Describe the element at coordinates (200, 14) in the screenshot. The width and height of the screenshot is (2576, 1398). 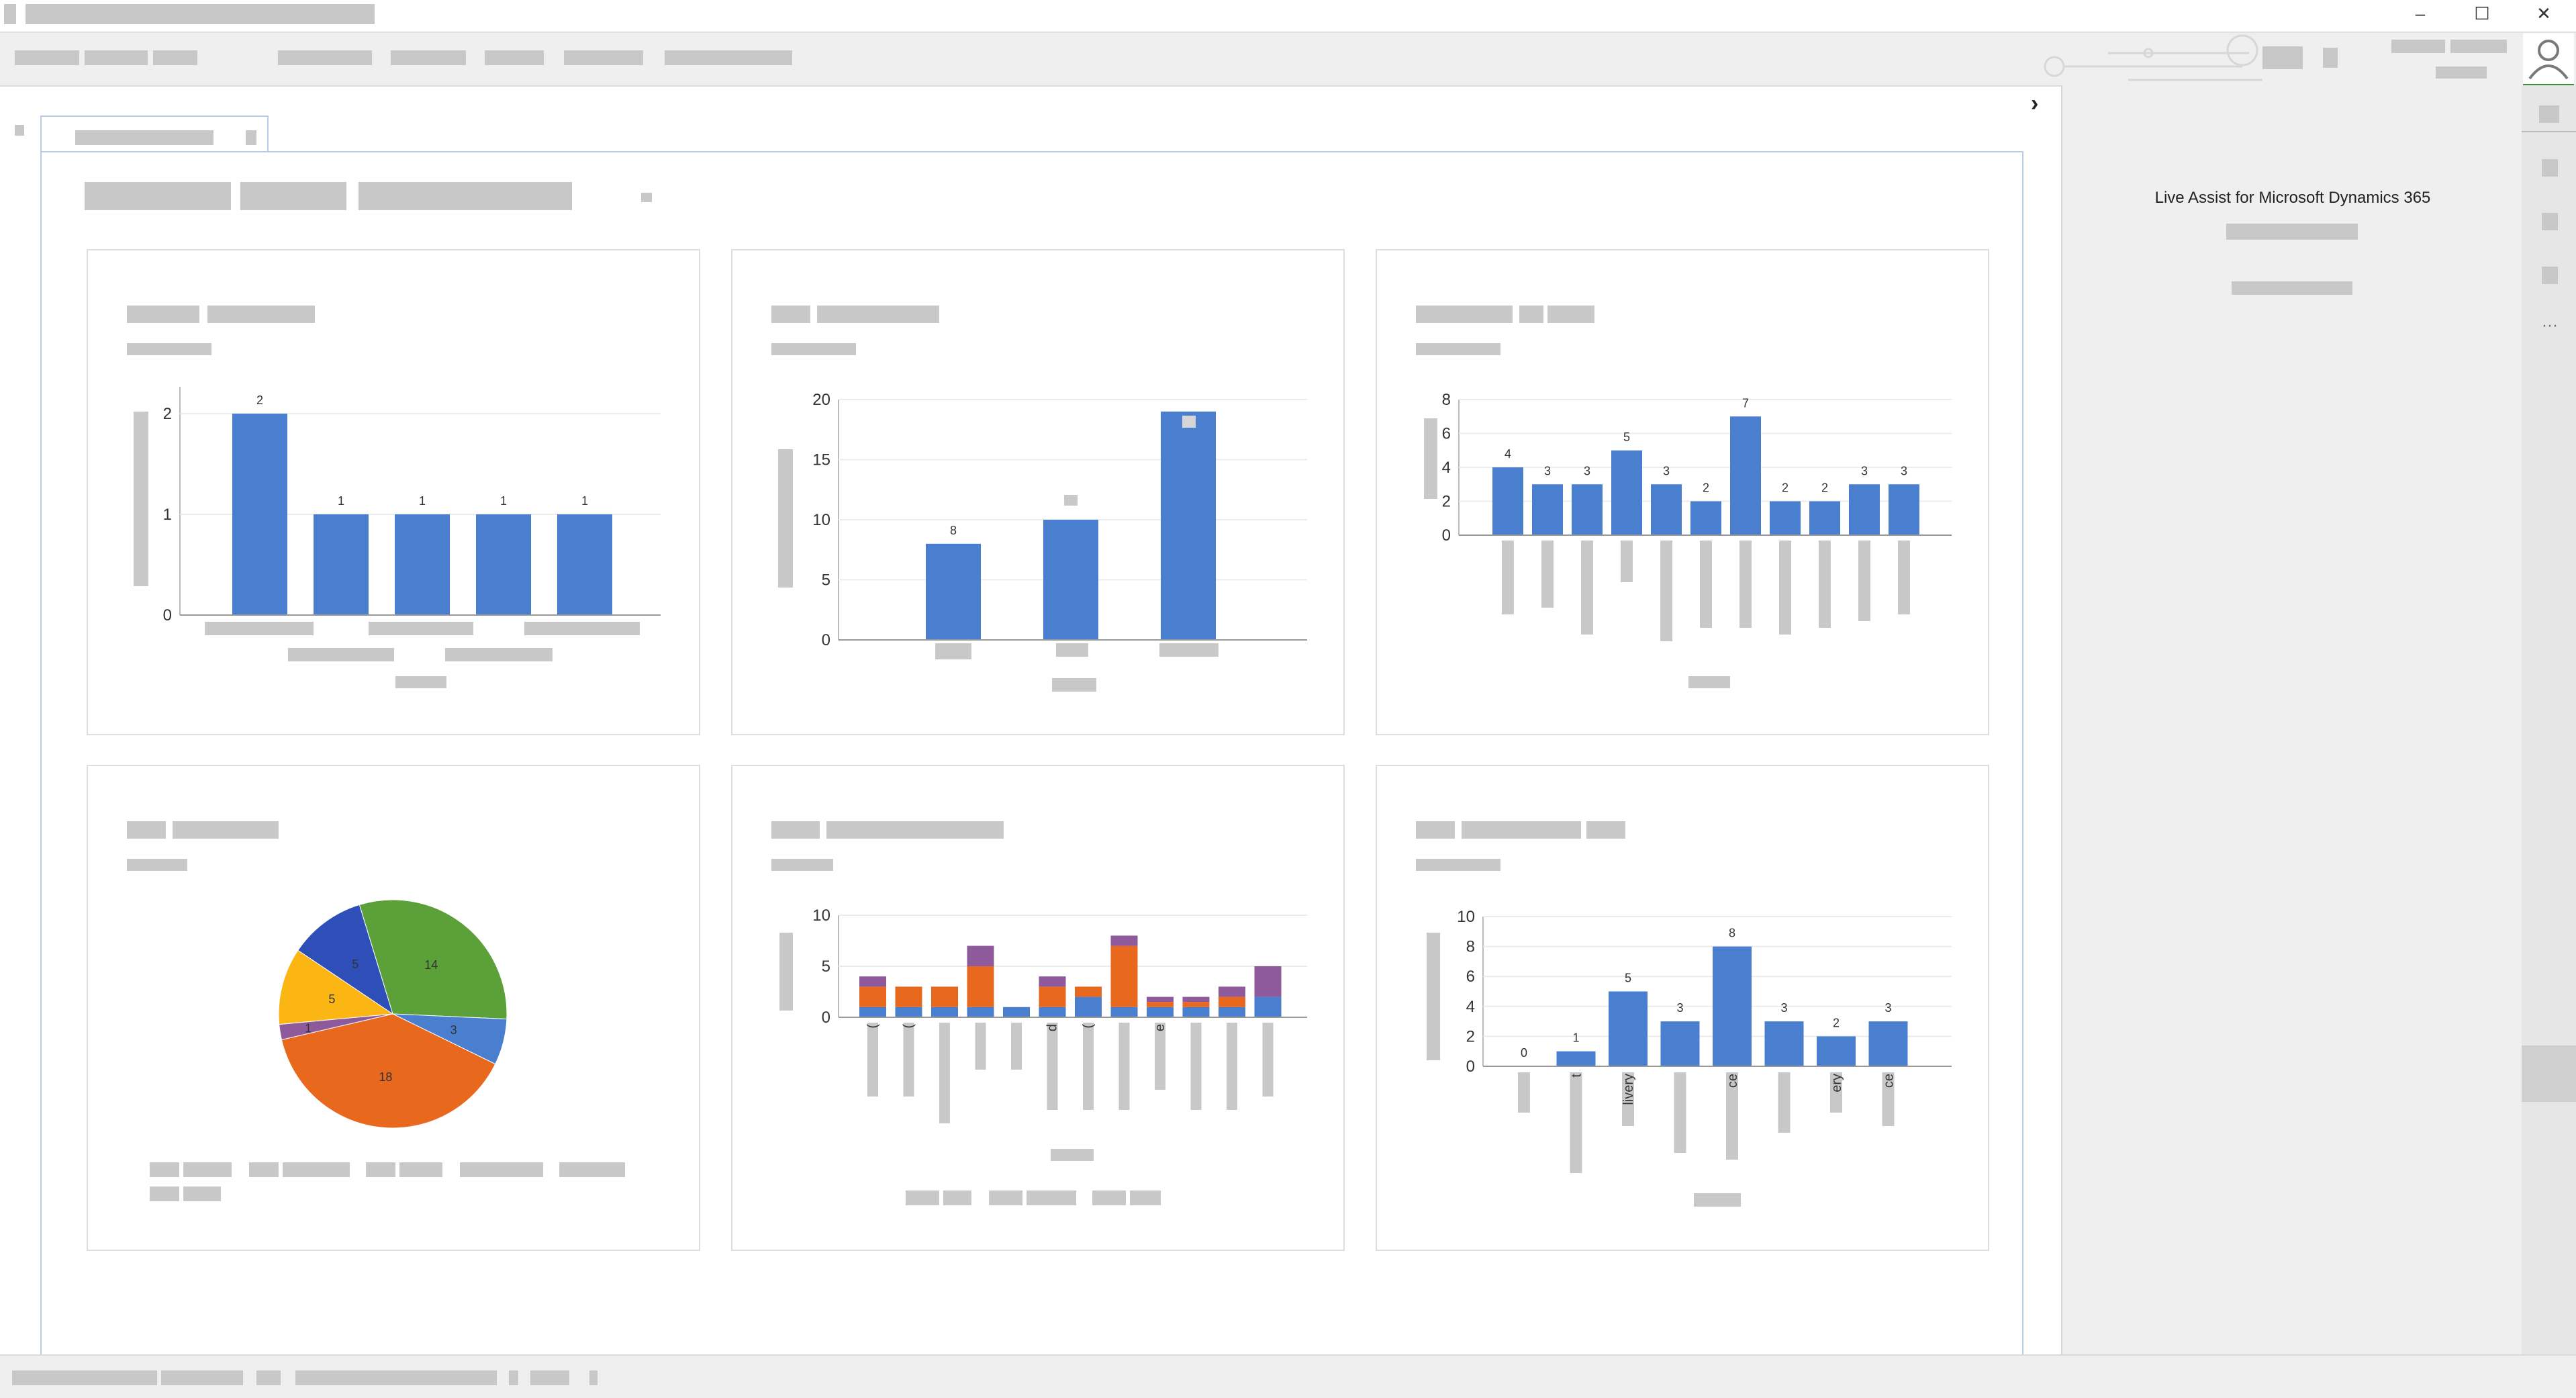
I see `window-title` at that location.